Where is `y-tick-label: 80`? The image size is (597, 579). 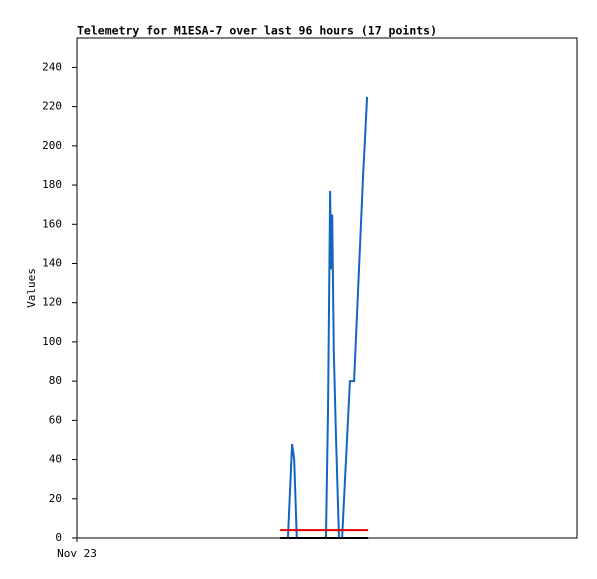 y-tick-label: 80 is located at coordinates (55, 380).